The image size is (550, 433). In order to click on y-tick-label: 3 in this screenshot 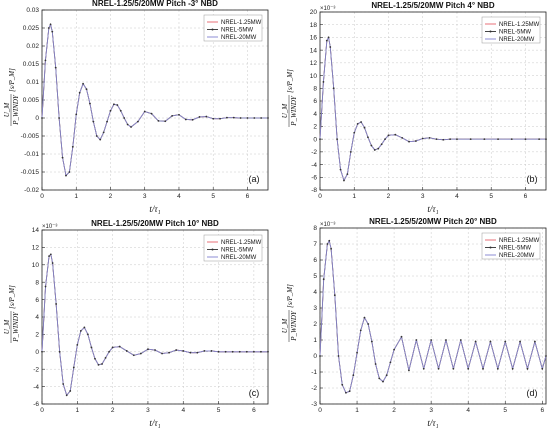, I will do `click(315, 308)`.